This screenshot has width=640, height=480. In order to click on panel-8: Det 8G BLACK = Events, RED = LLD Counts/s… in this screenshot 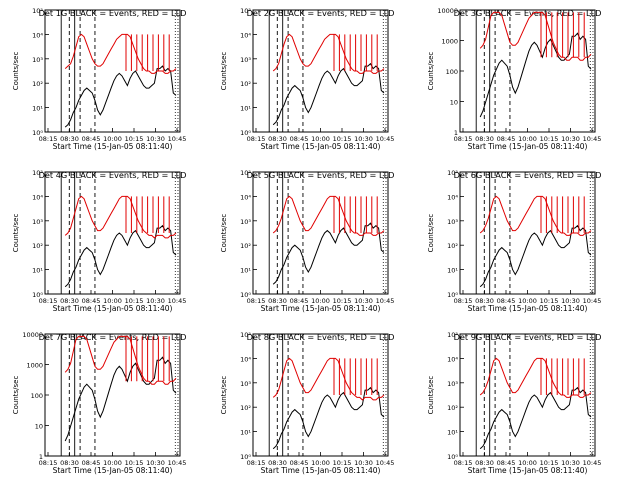, I will do `click(307, 403)`.